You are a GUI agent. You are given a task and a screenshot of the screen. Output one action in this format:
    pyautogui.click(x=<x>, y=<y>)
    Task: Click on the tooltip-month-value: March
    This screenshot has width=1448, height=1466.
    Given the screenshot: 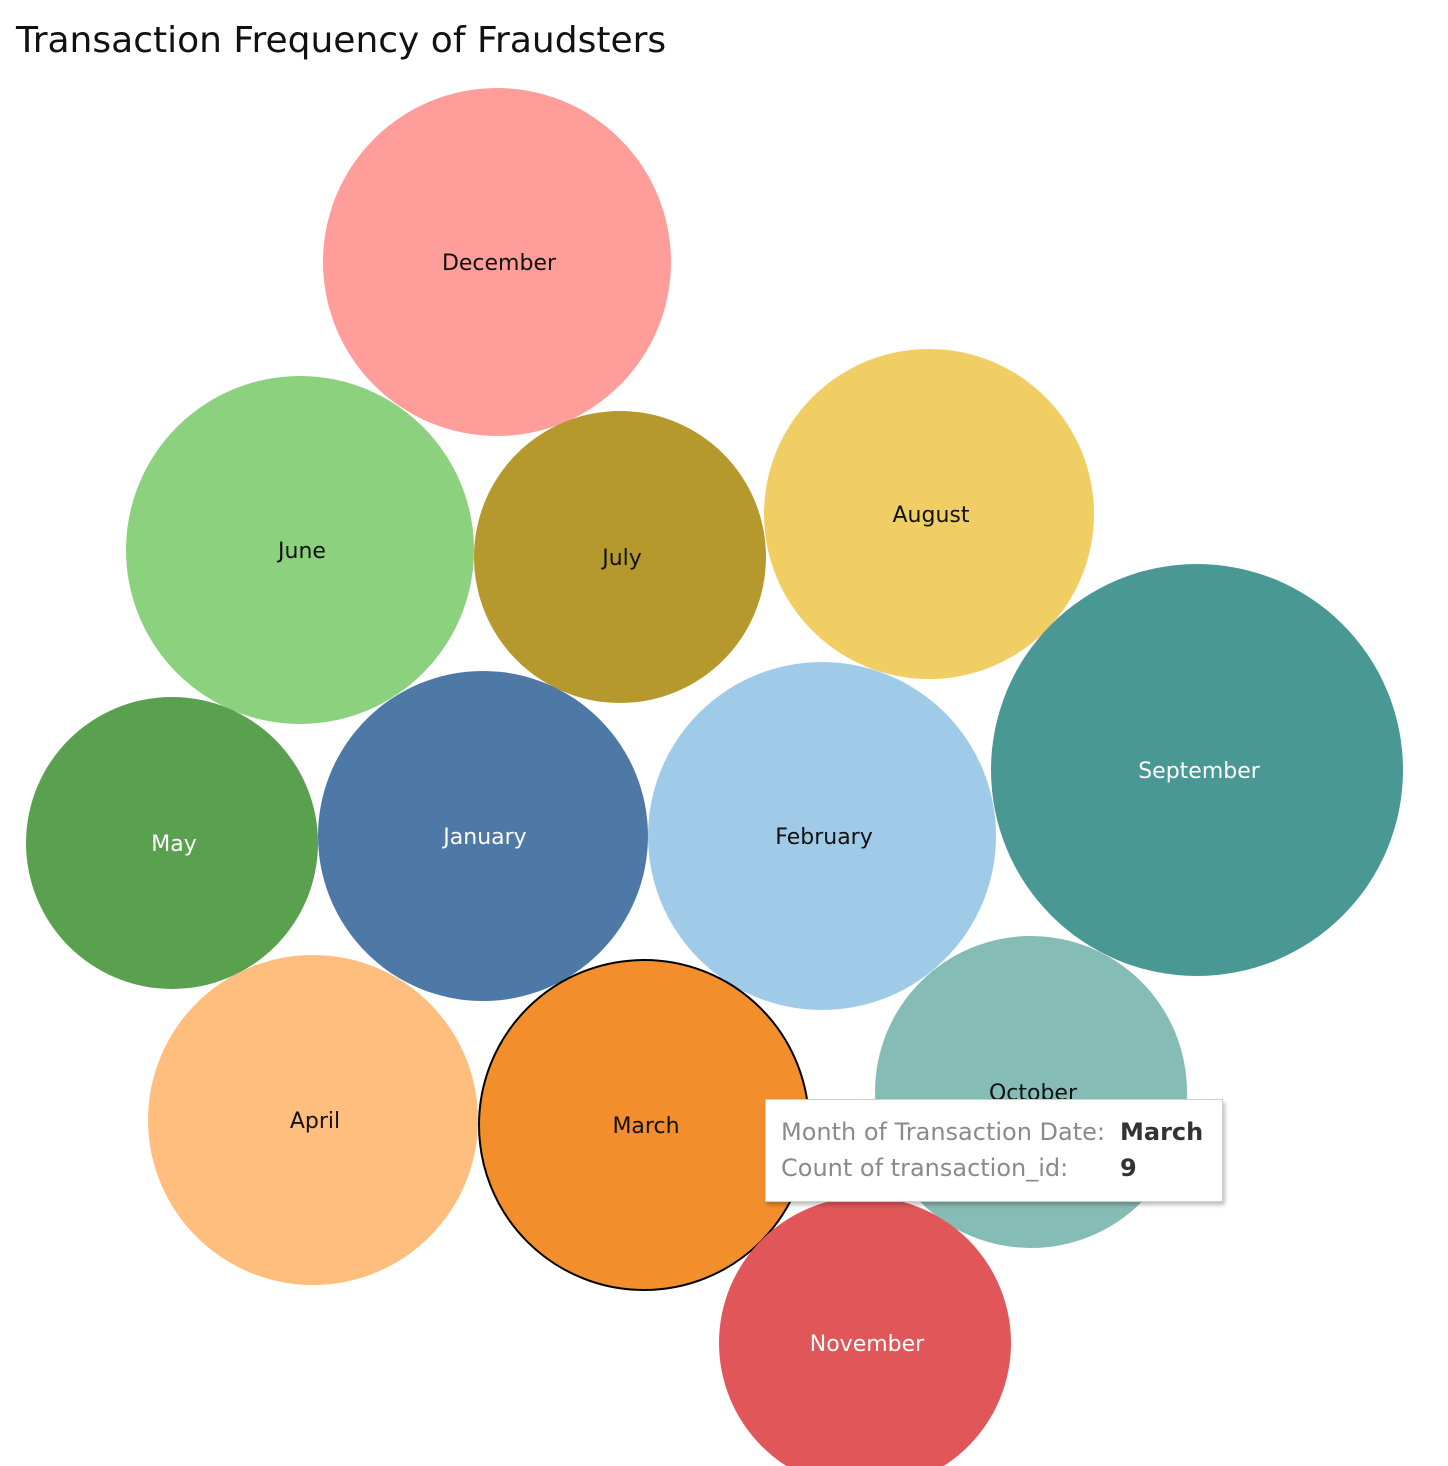 What is the action you would take?
    pyautogui.click(x=1162, y=1132)
    